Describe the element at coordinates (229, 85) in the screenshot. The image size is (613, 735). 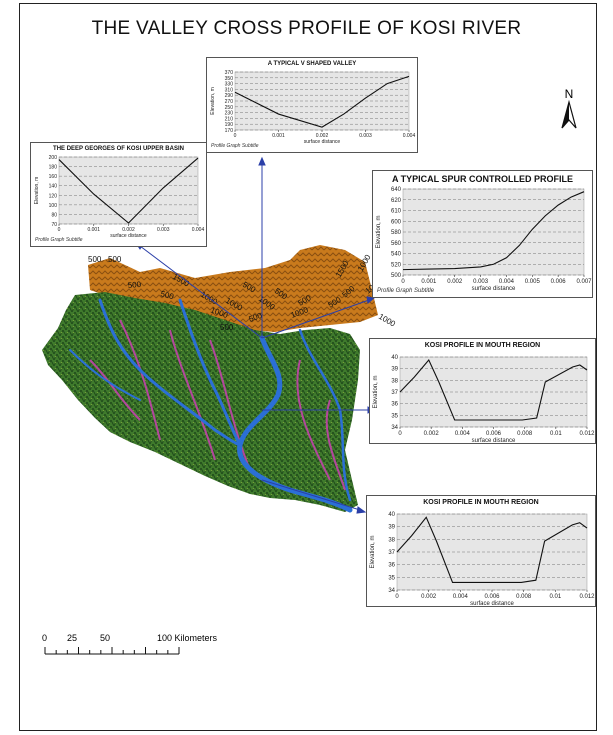
I see `y-tick-label: 330` at that location.